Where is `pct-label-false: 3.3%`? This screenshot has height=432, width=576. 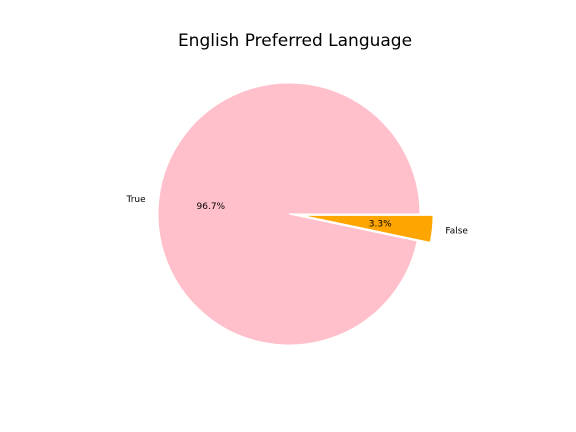
pct-label-false: 3.3% is located at coordinates (380, 224).